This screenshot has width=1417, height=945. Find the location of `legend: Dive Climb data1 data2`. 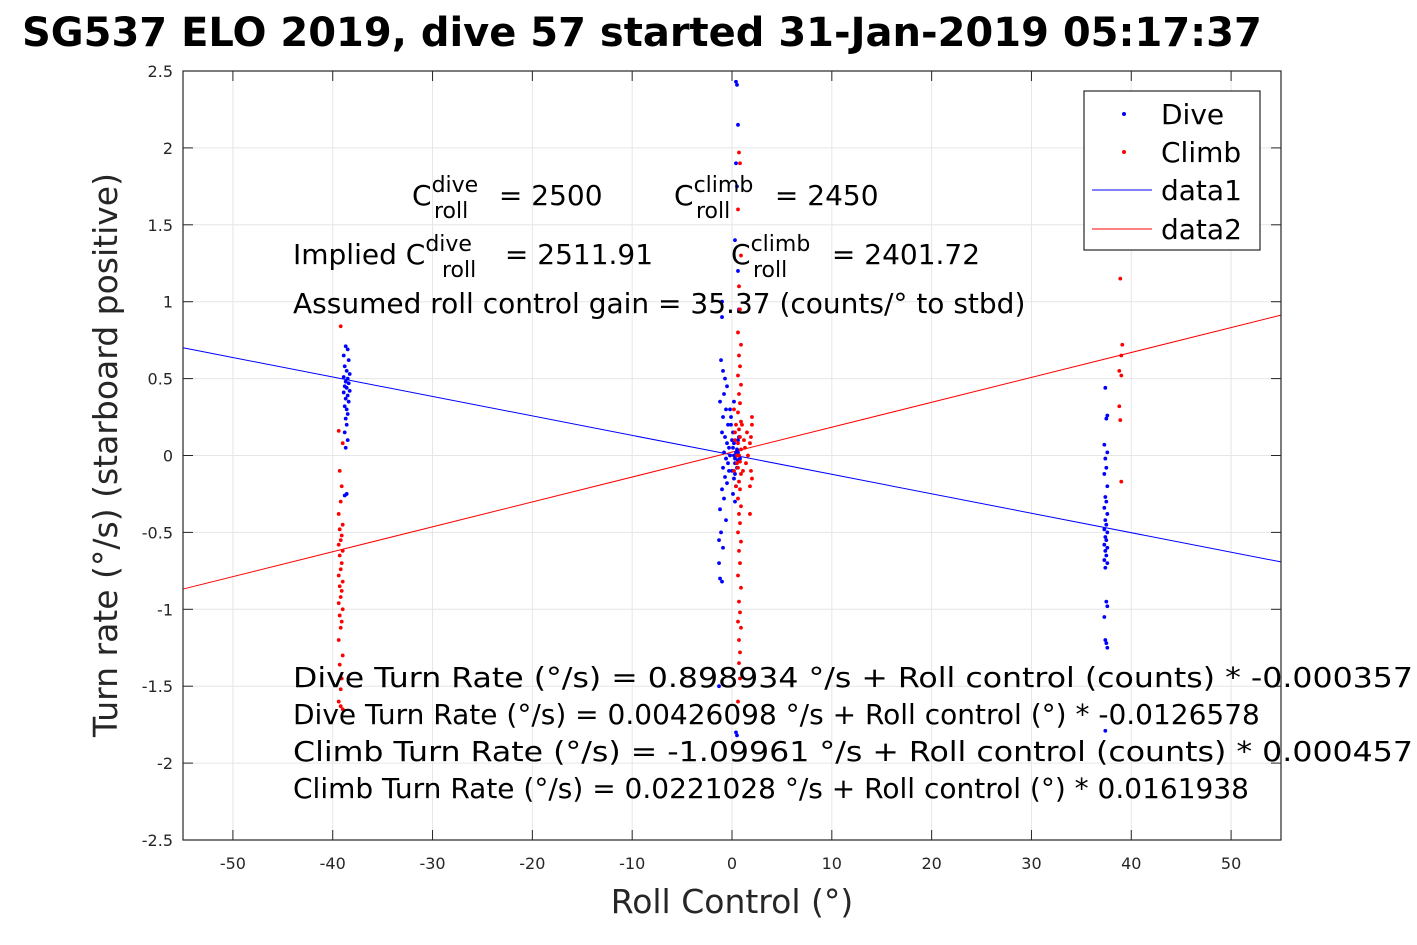

legend: Dive Climb data1 data2 is located at coordinates (1172, 170).